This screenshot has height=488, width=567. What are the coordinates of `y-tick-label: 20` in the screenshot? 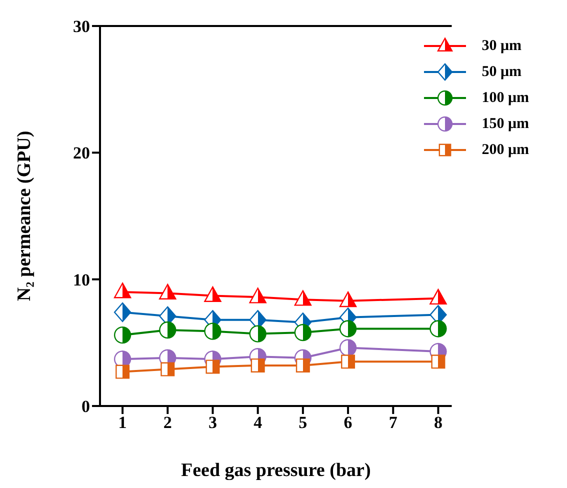 It's located at (81, 153).